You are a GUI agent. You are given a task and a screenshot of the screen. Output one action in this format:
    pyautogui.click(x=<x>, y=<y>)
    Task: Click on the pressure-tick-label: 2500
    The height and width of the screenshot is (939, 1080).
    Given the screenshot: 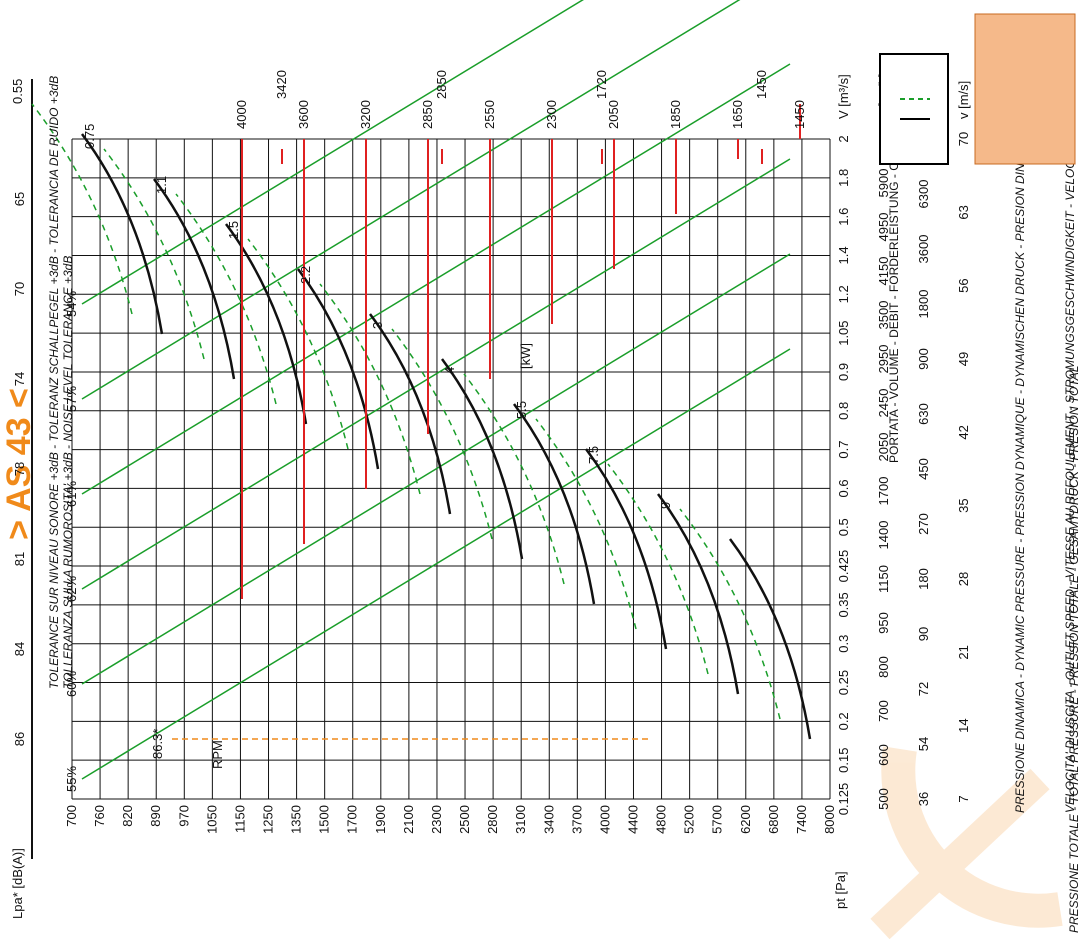 What is the action you would take?
    pyautogui.click(x=464, y=819)
    